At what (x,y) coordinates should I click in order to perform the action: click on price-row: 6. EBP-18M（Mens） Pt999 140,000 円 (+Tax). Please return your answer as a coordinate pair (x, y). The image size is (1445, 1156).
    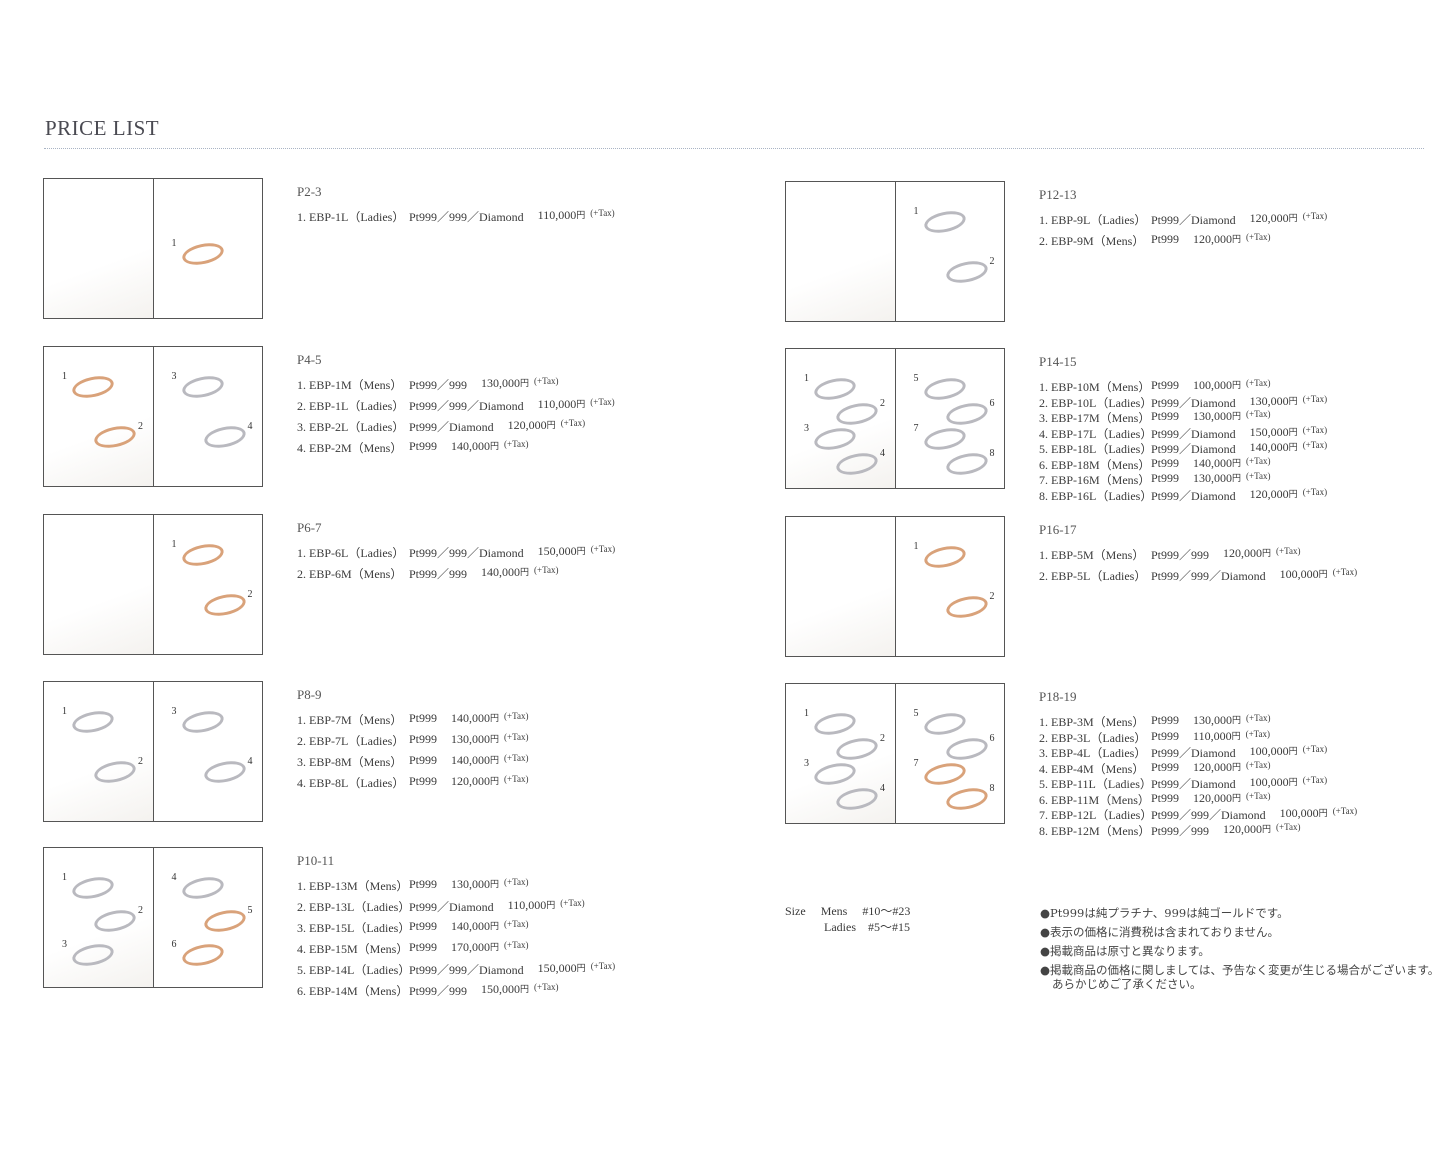
    Looking at the image, I should click on (1183, 464).